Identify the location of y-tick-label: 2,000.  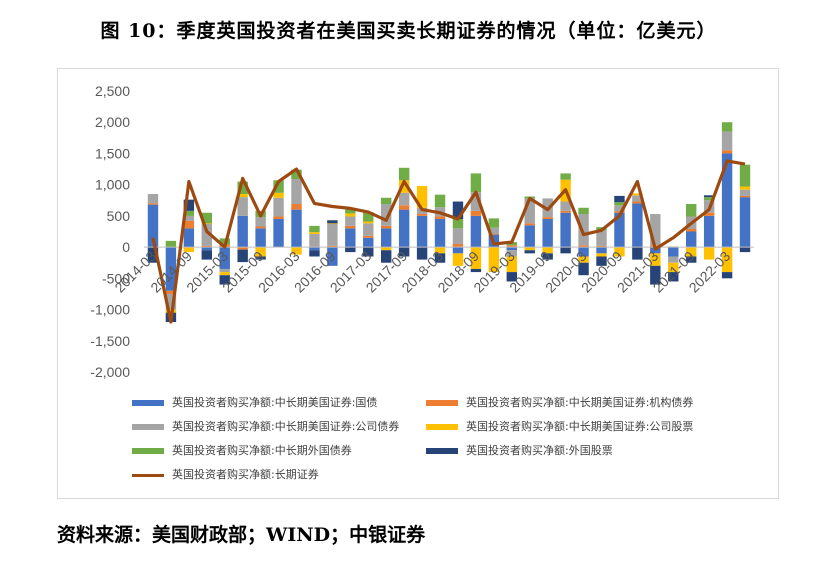
(112, 122).